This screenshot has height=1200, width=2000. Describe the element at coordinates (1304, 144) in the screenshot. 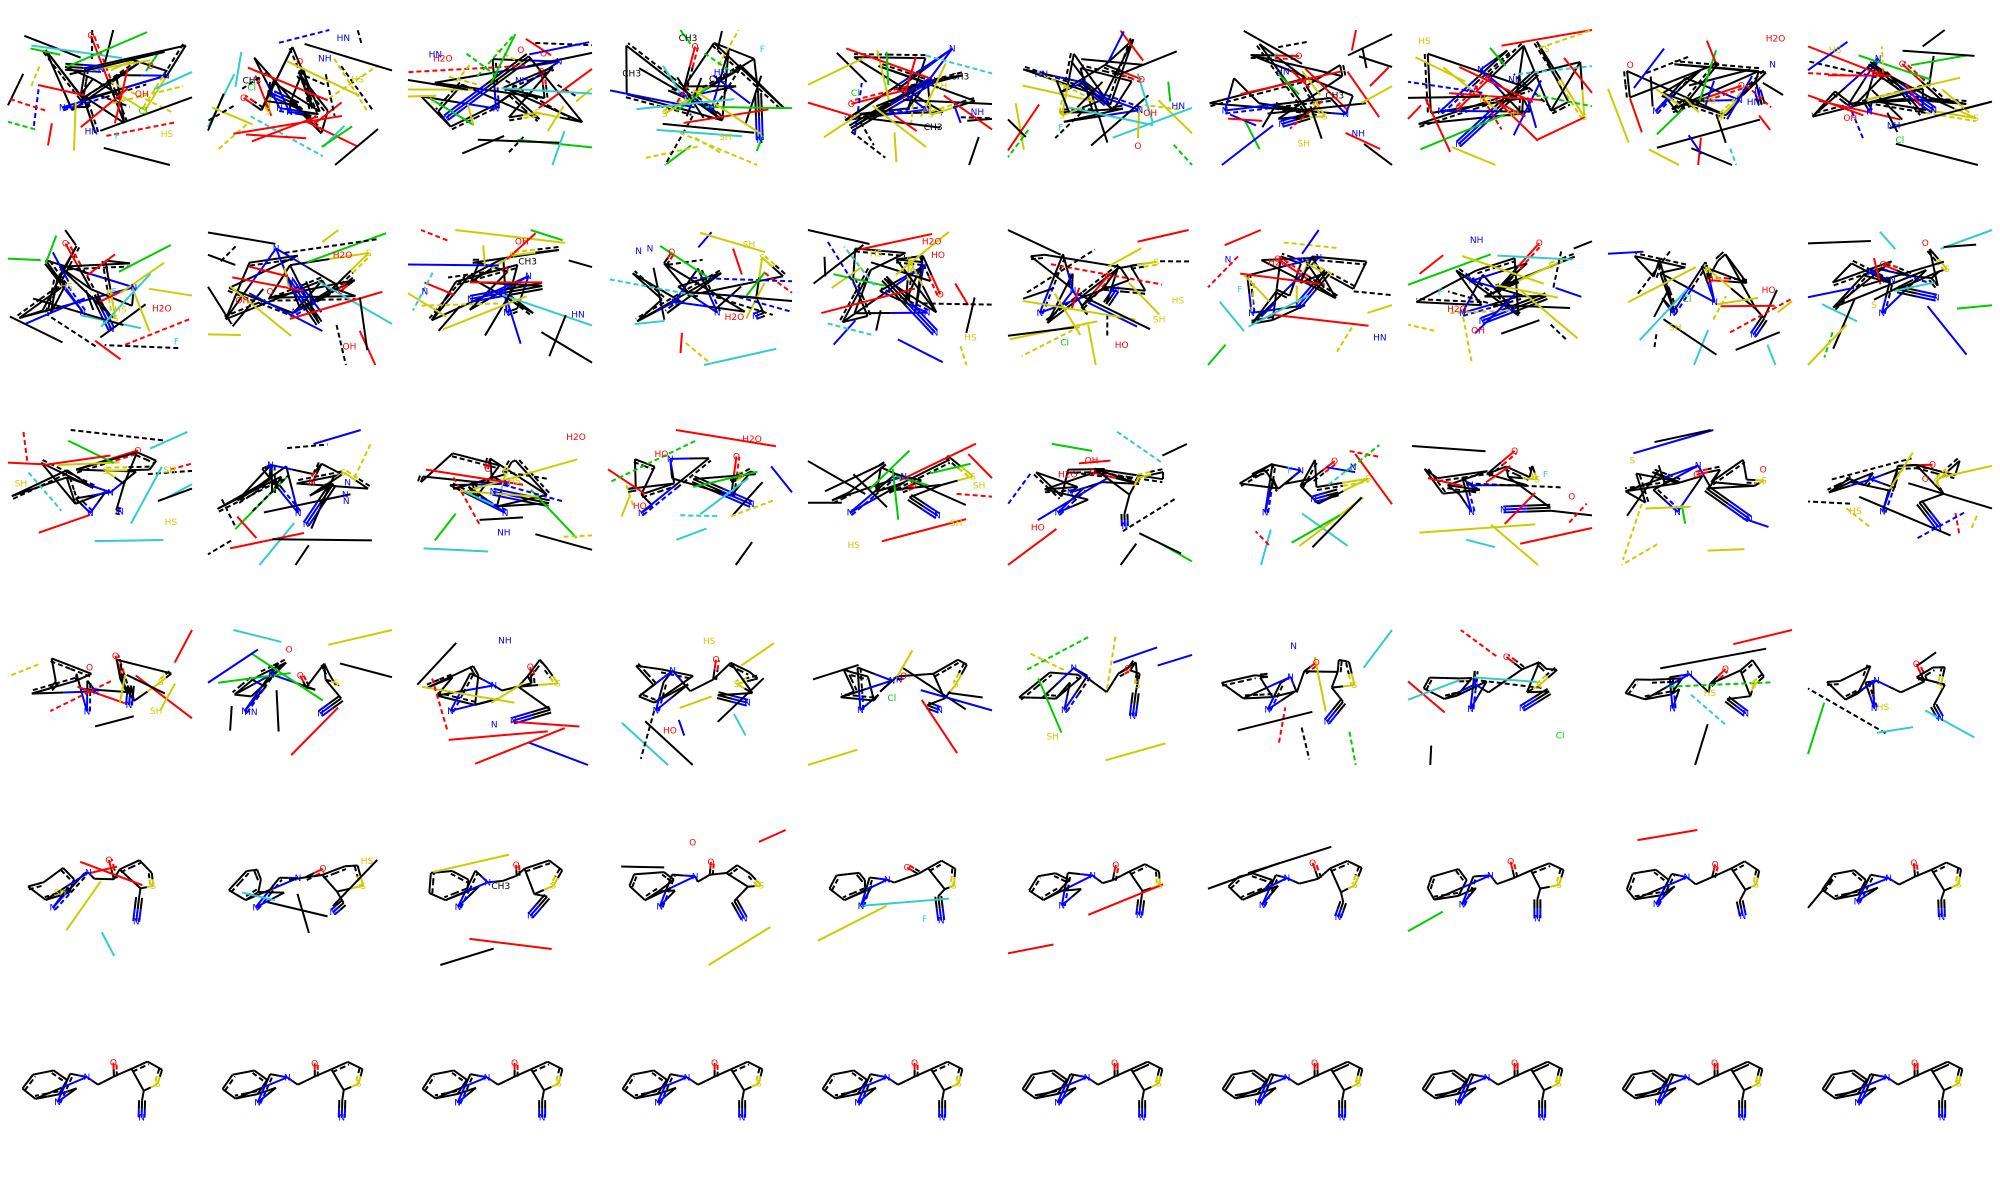

I see `noise-label-2: SH` at that location.